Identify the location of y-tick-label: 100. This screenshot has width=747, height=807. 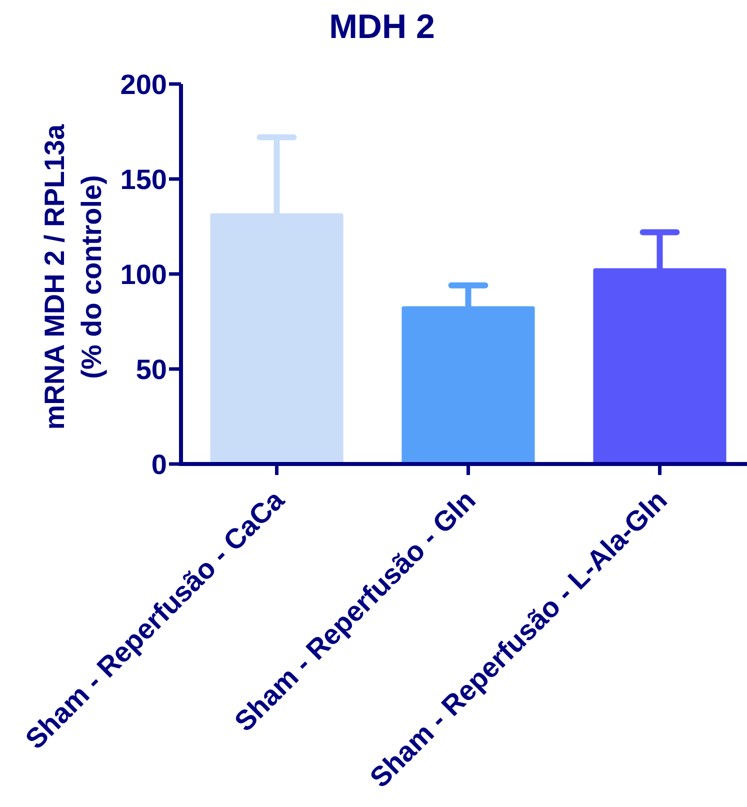
(143, 274).